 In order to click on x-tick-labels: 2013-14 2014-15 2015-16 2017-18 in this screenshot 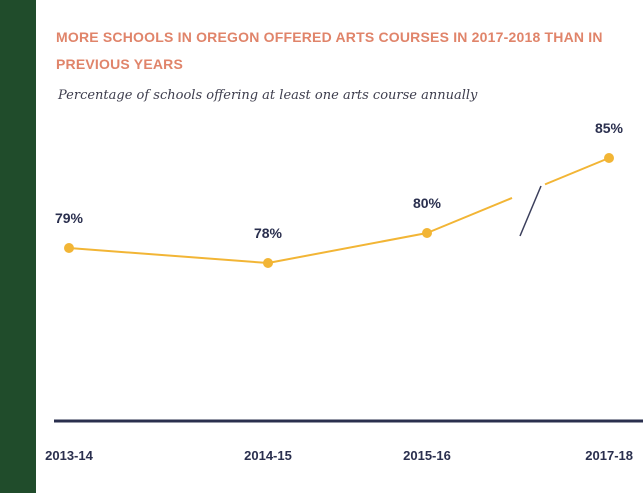, I will do `click(339, 455)`.